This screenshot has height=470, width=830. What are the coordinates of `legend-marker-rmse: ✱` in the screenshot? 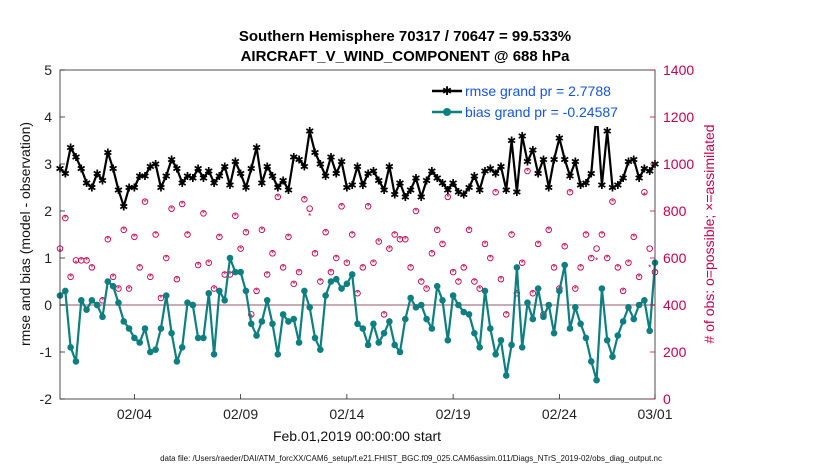 It's located at (447, 91).